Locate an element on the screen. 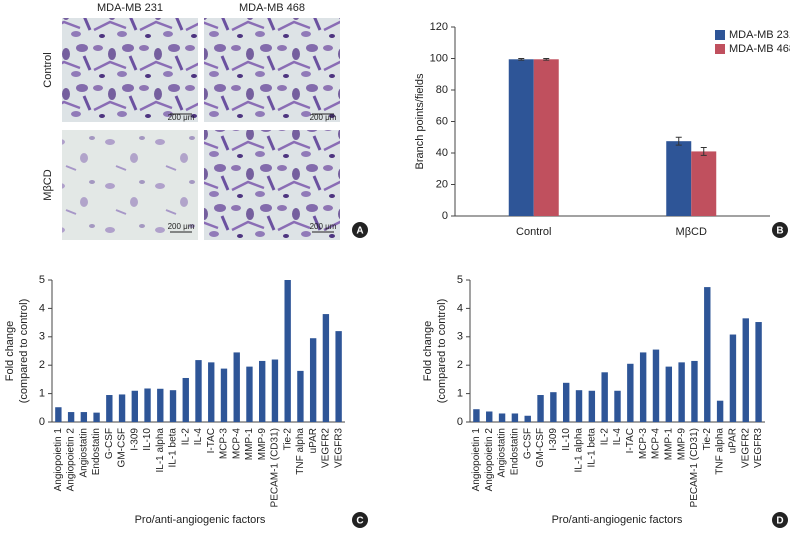 This screenshot has height=535, width=790. x-tick-label: PECAM-1 (CD31) is located at coordinates (275, 467).